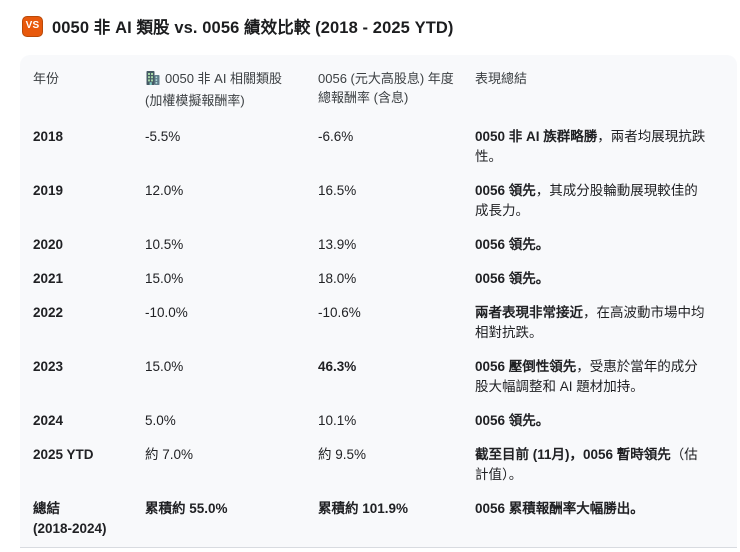 Image resolution: width=740 pixels, height=552 pixels. I want to click on summary-bold-text: 兩者表現非常接近, so click(529, 312).